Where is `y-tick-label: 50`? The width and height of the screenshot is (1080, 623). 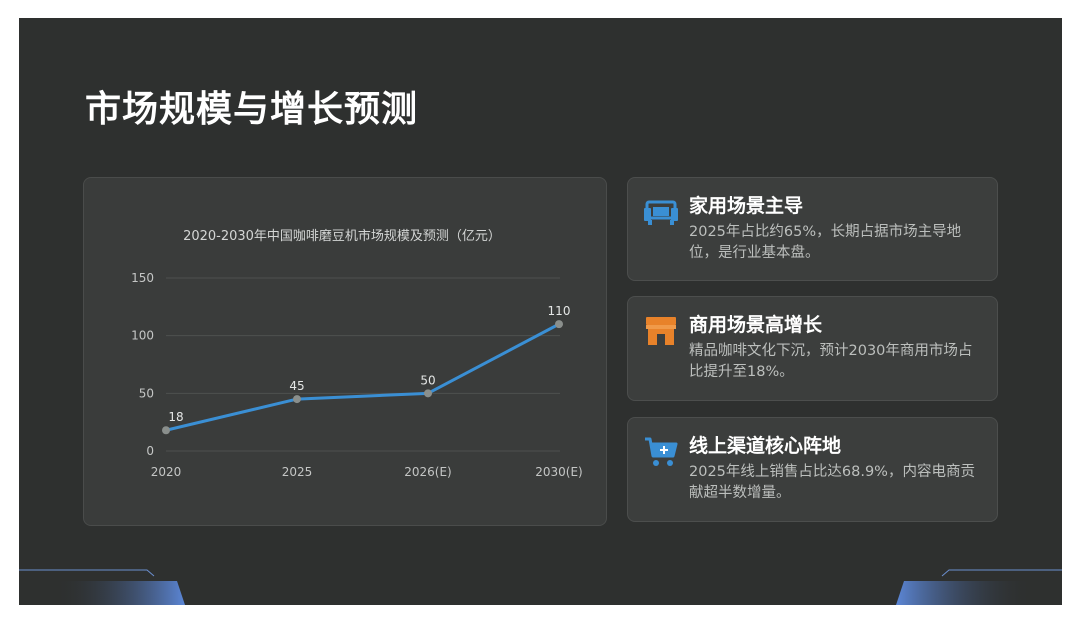 y-tick-label: 50 is located at coordinates (146, 393).